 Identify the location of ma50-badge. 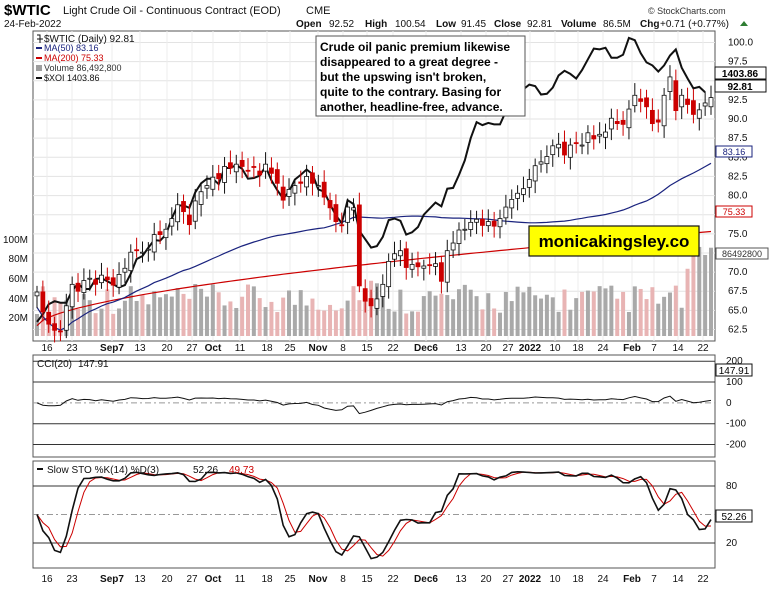
(734, 151).